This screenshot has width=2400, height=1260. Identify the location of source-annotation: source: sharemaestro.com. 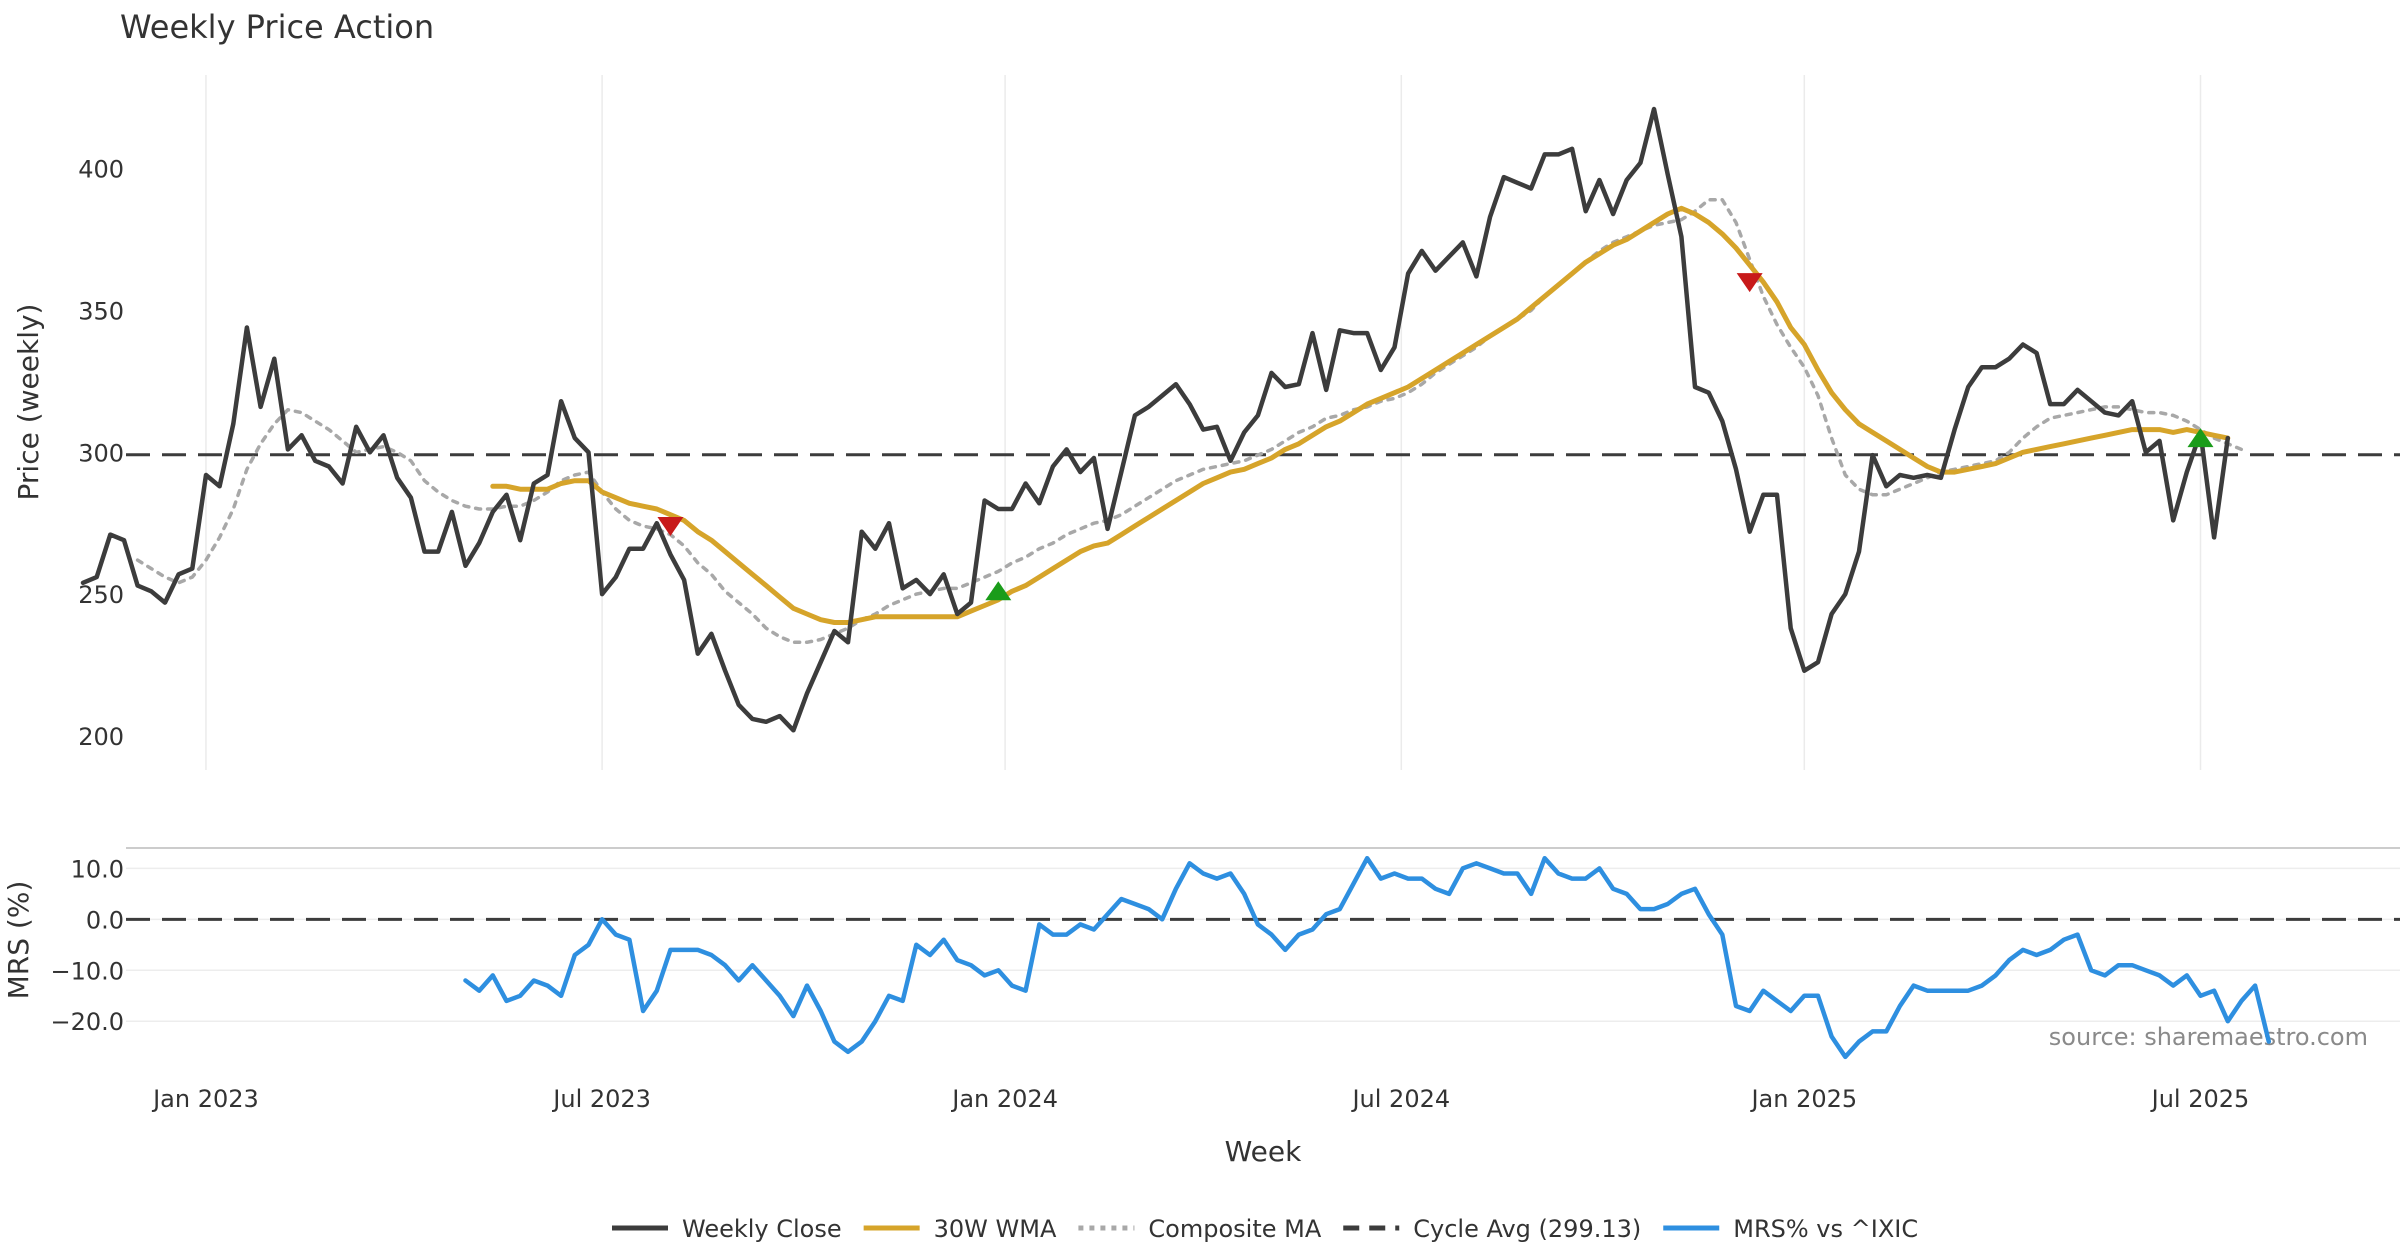
(2208, 1037).